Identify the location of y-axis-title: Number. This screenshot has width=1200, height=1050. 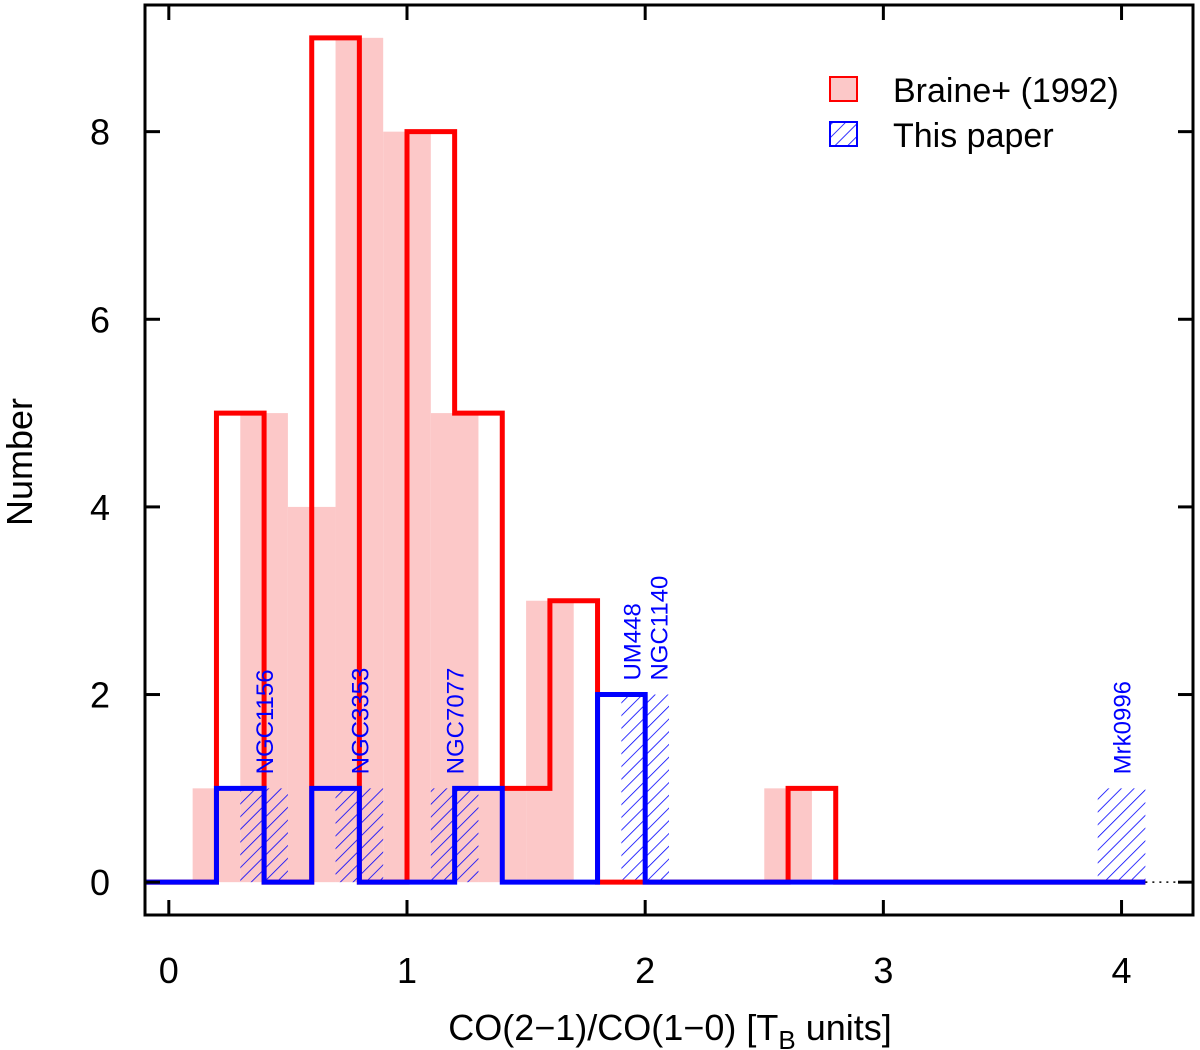
(20, 462).